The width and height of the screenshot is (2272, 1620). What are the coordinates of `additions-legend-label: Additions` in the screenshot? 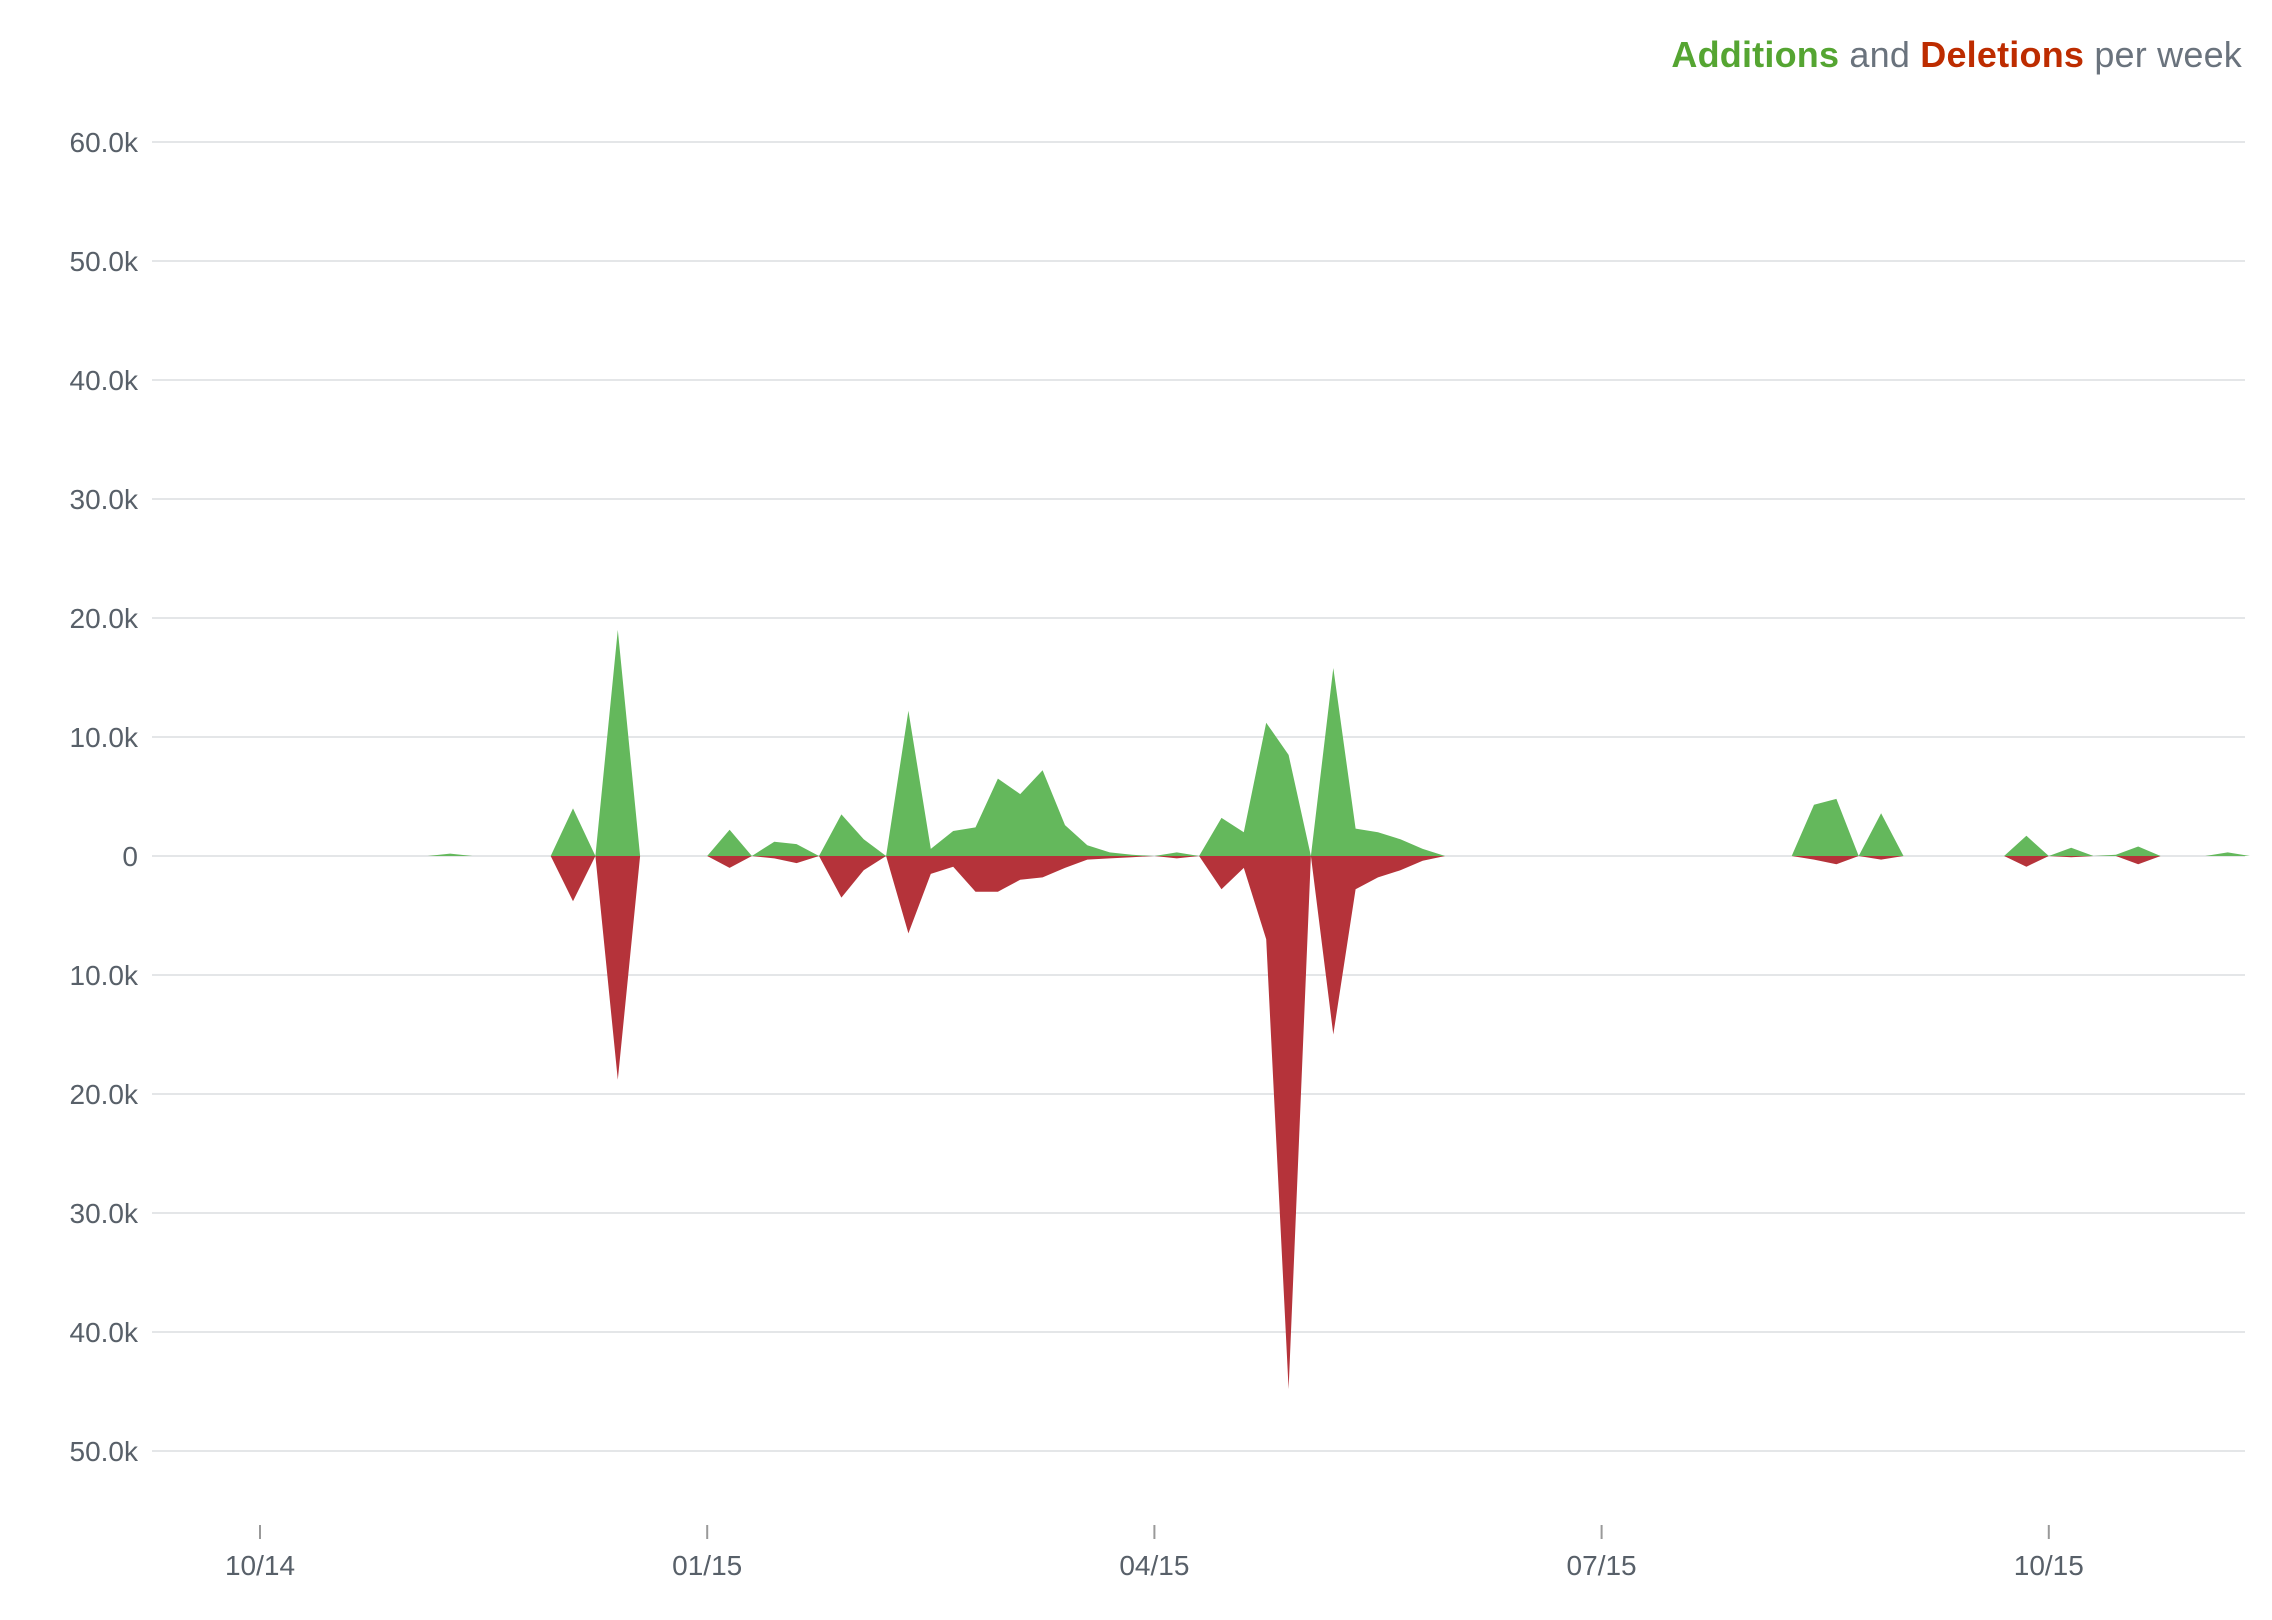 It's located at (1755, 54).